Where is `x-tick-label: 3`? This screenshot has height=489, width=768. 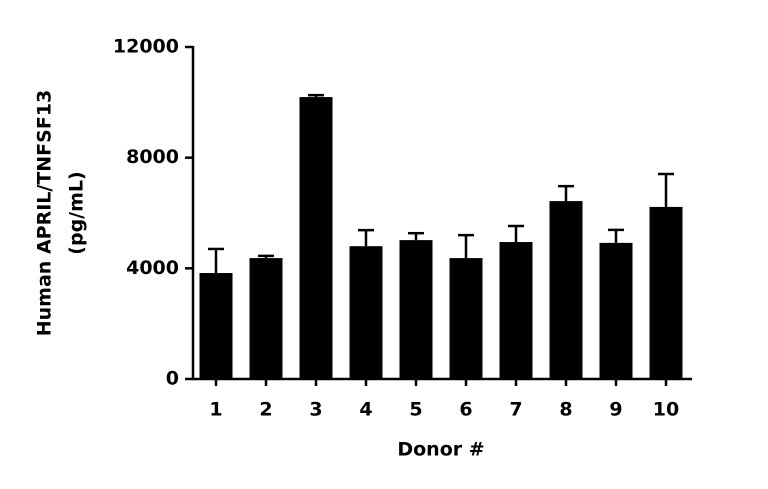
x-tick-label: 3 is located at coordinates (315, 410).